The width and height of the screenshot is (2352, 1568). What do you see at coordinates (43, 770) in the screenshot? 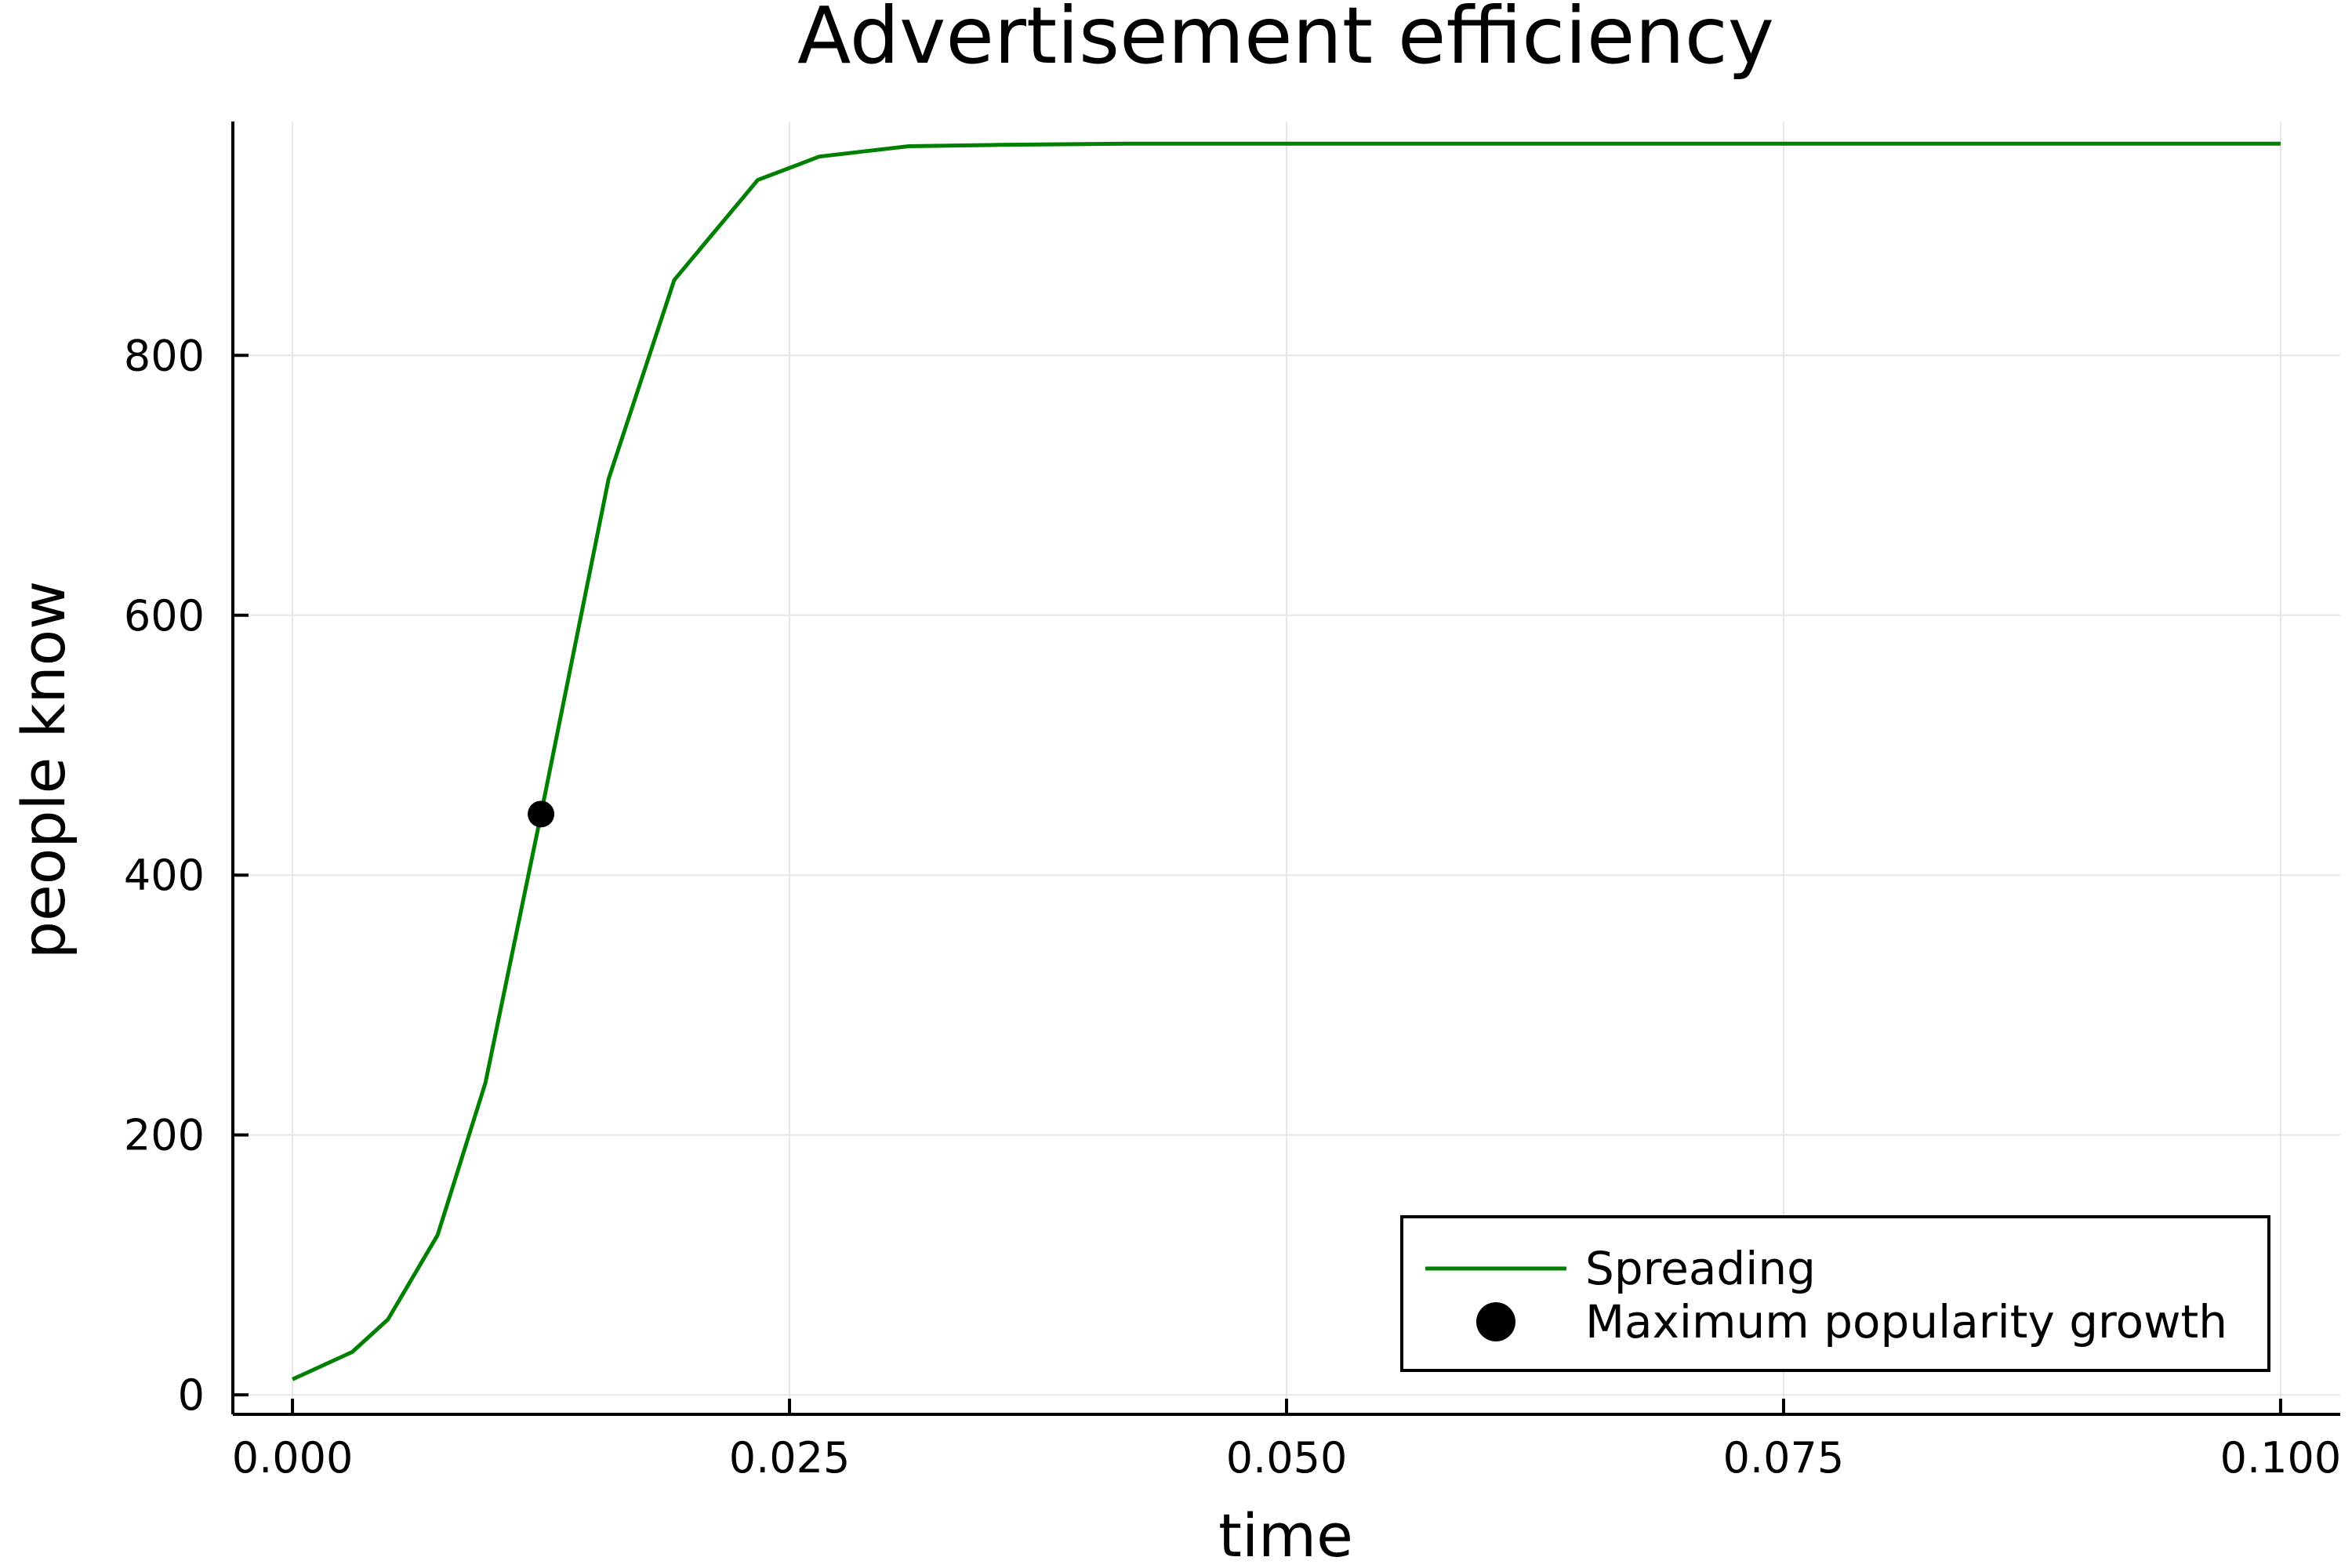
I see `y-axis-label: people know` at bounding box center [43, 770].